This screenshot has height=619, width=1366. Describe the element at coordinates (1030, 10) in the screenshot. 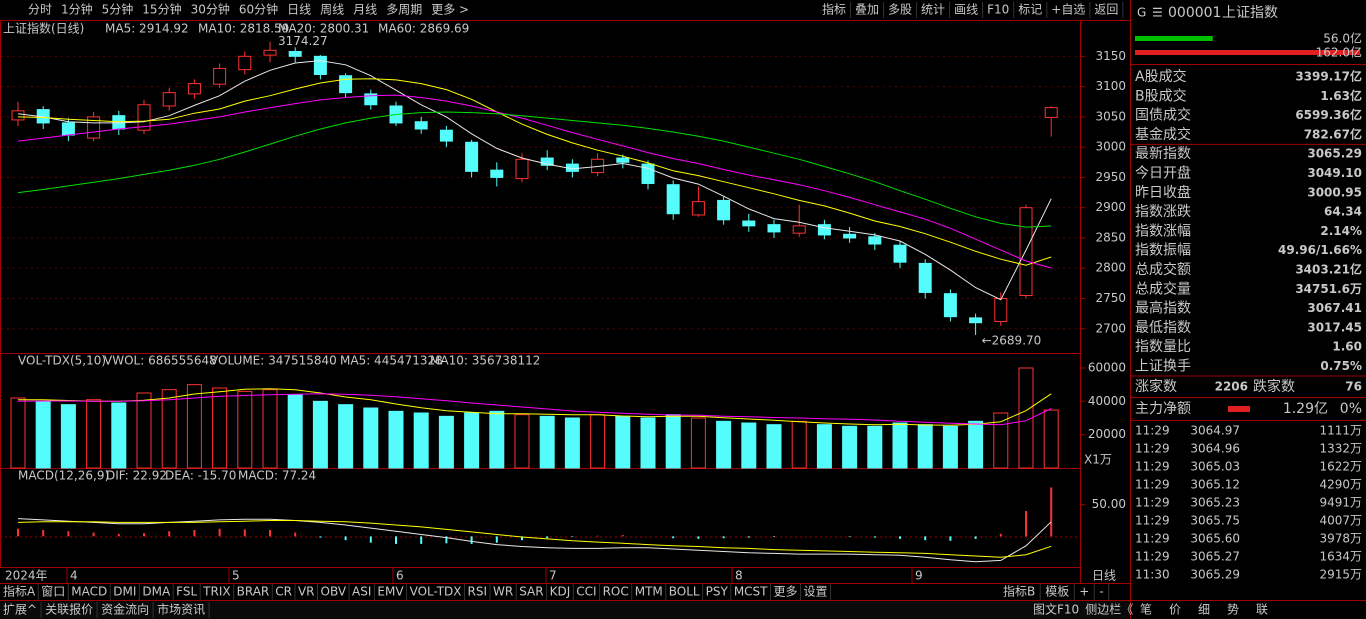

I see `toolbar-button: 标记` at that location.